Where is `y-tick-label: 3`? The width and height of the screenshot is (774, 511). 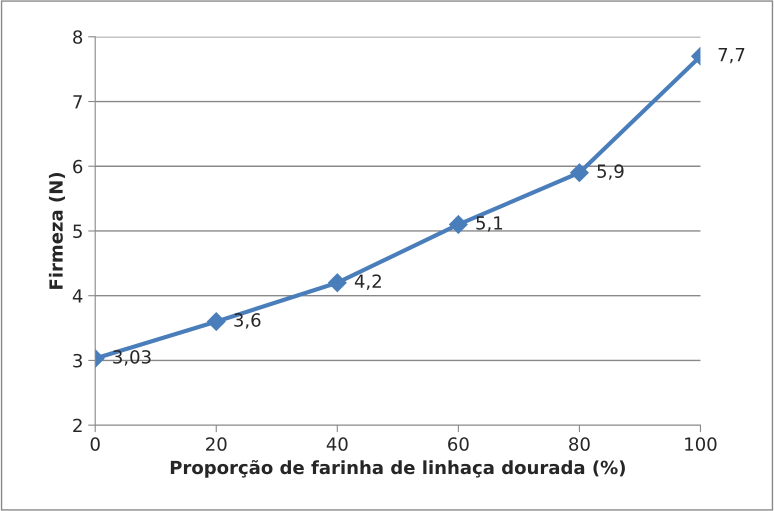
y-tick-label: 3 is located at coordinates (77, 361).